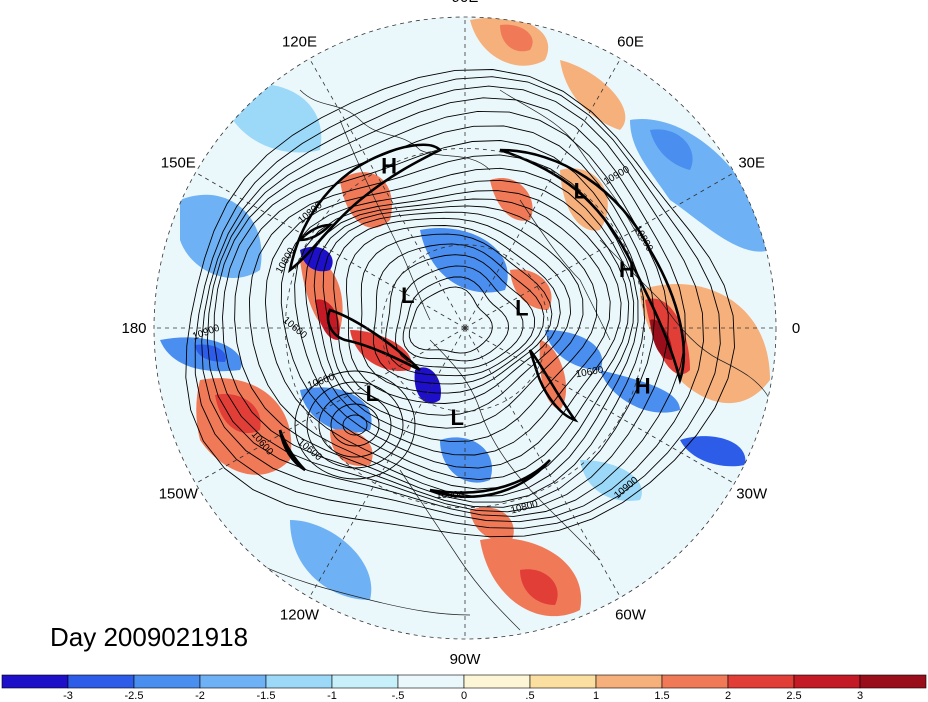  I want to click on colorbar-tick-label: -1, so click(332, 696).